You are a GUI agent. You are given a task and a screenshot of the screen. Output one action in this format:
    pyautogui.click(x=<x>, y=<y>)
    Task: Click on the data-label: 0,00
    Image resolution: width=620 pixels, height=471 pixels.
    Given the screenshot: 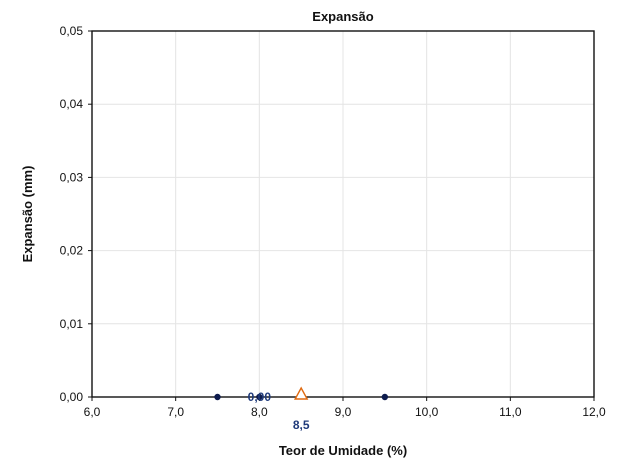 What is the action you would take?
    pyautogui.click(x=260, y=397)
    